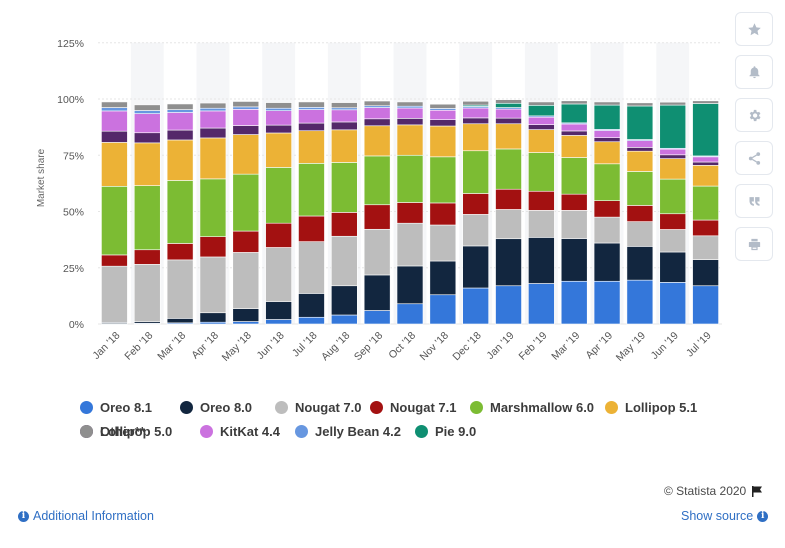 This screenshot has height=548, width=785. I want to click on show-source-link: Show source i, so click(725, 516).